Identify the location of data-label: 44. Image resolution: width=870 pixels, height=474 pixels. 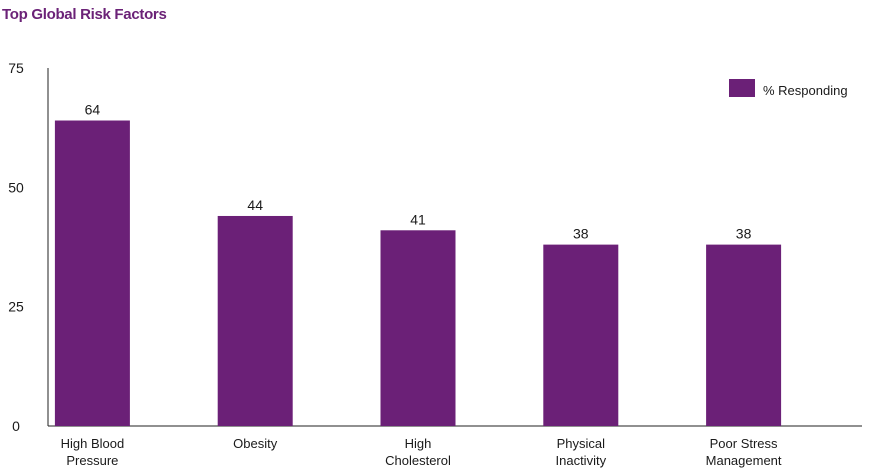
(255, 205).